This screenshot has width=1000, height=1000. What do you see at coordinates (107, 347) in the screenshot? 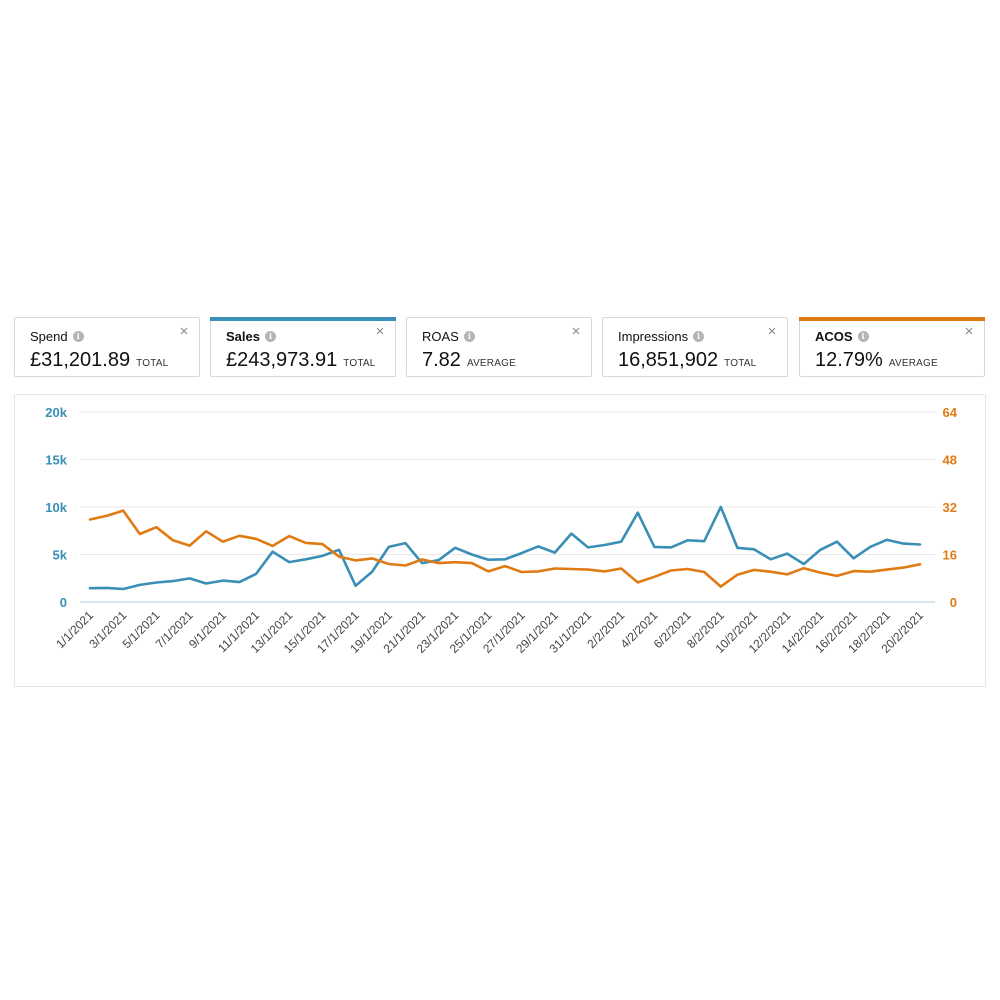
I see `metric-card-spend: Spend i × £31,201.89 TOTAL` at bounding box center [107, 347].